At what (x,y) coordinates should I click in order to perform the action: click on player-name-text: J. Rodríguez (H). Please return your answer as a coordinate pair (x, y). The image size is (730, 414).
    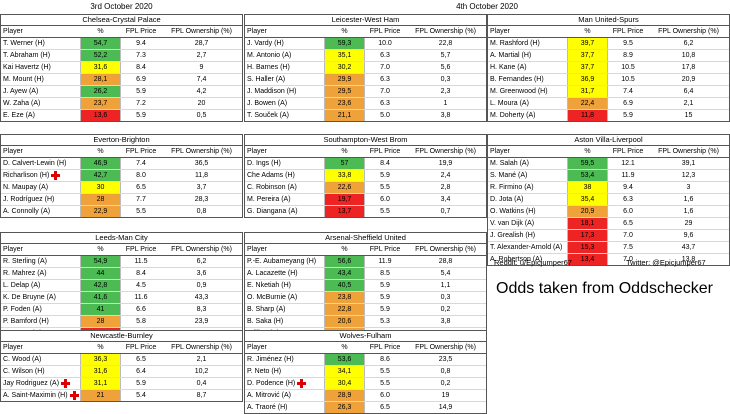
    Looking at the image, I should click on (29, 199).